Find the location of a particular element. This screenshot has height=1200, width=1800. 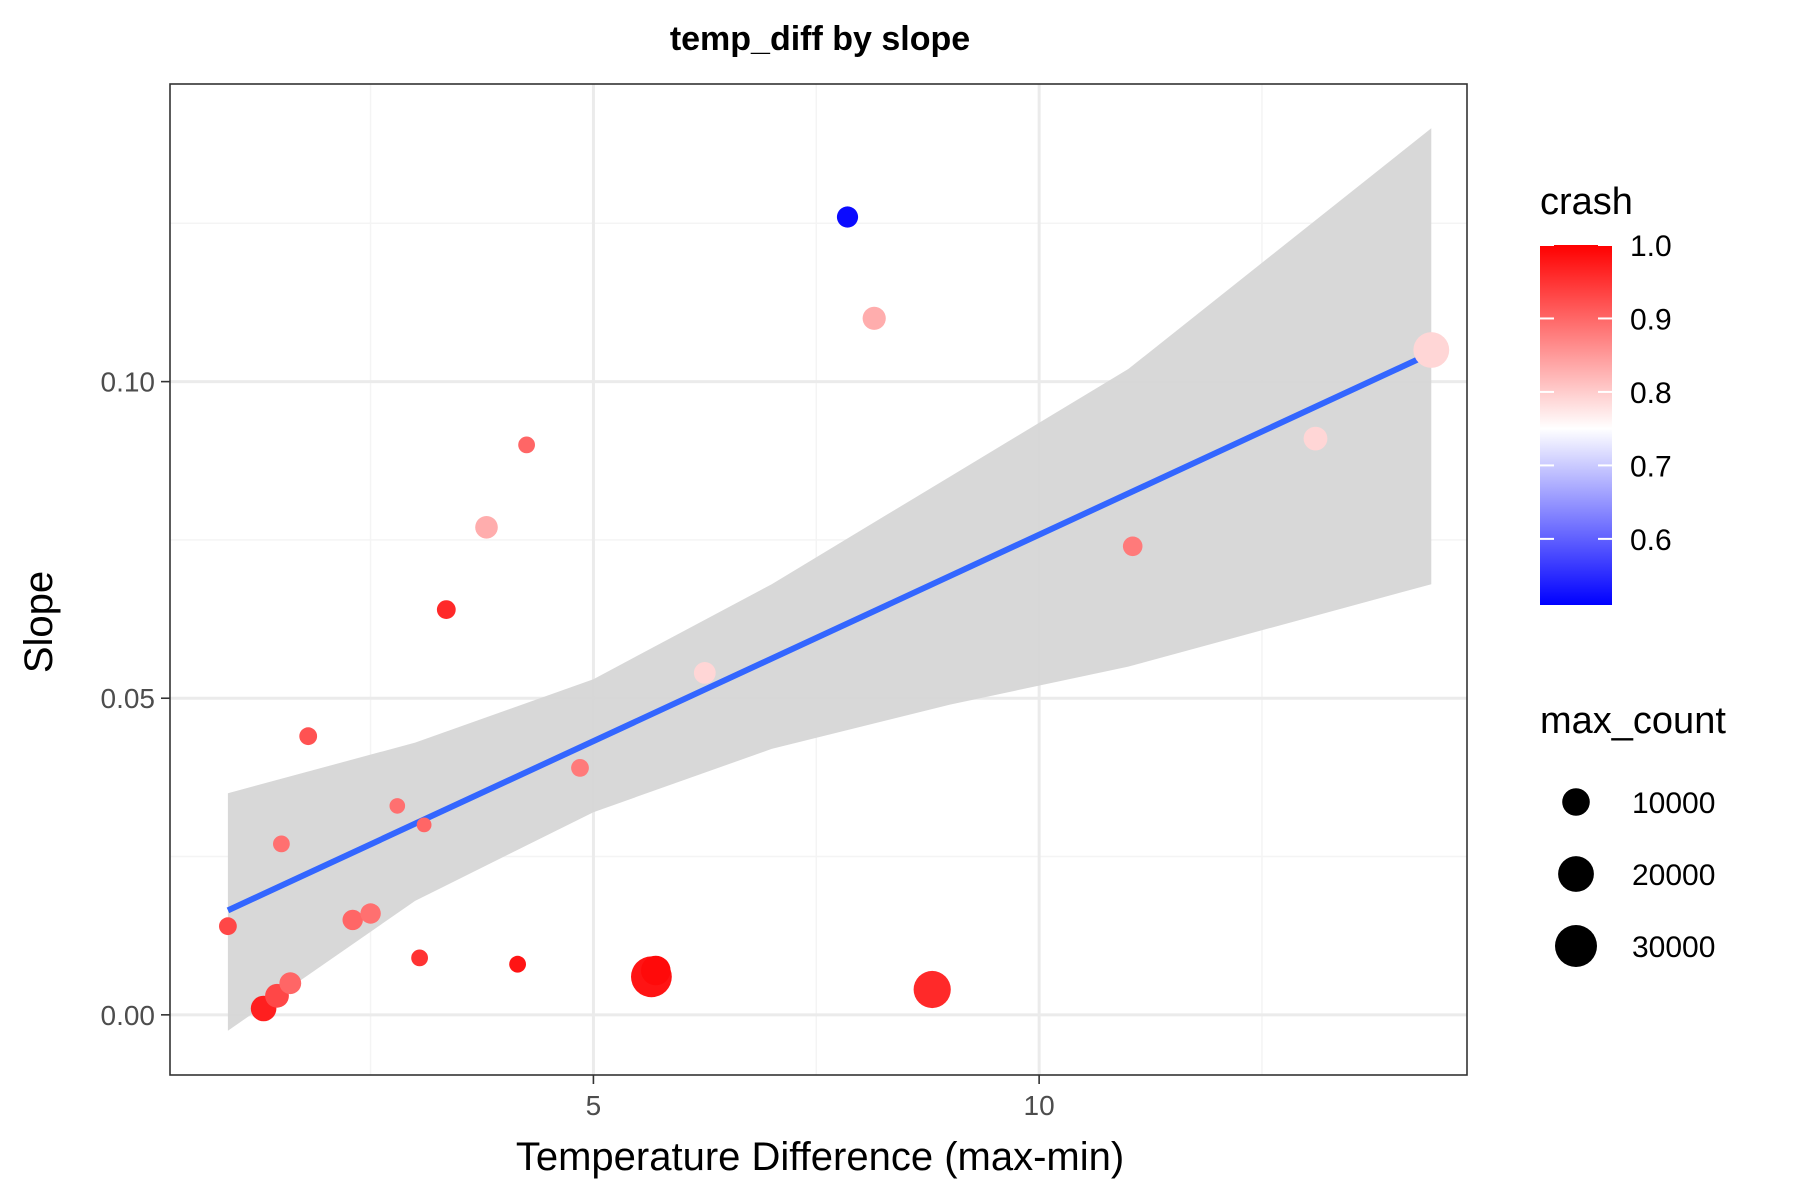

x-axis-title: Temperature Difference (max-min) is located at coordinates (820, 1157).